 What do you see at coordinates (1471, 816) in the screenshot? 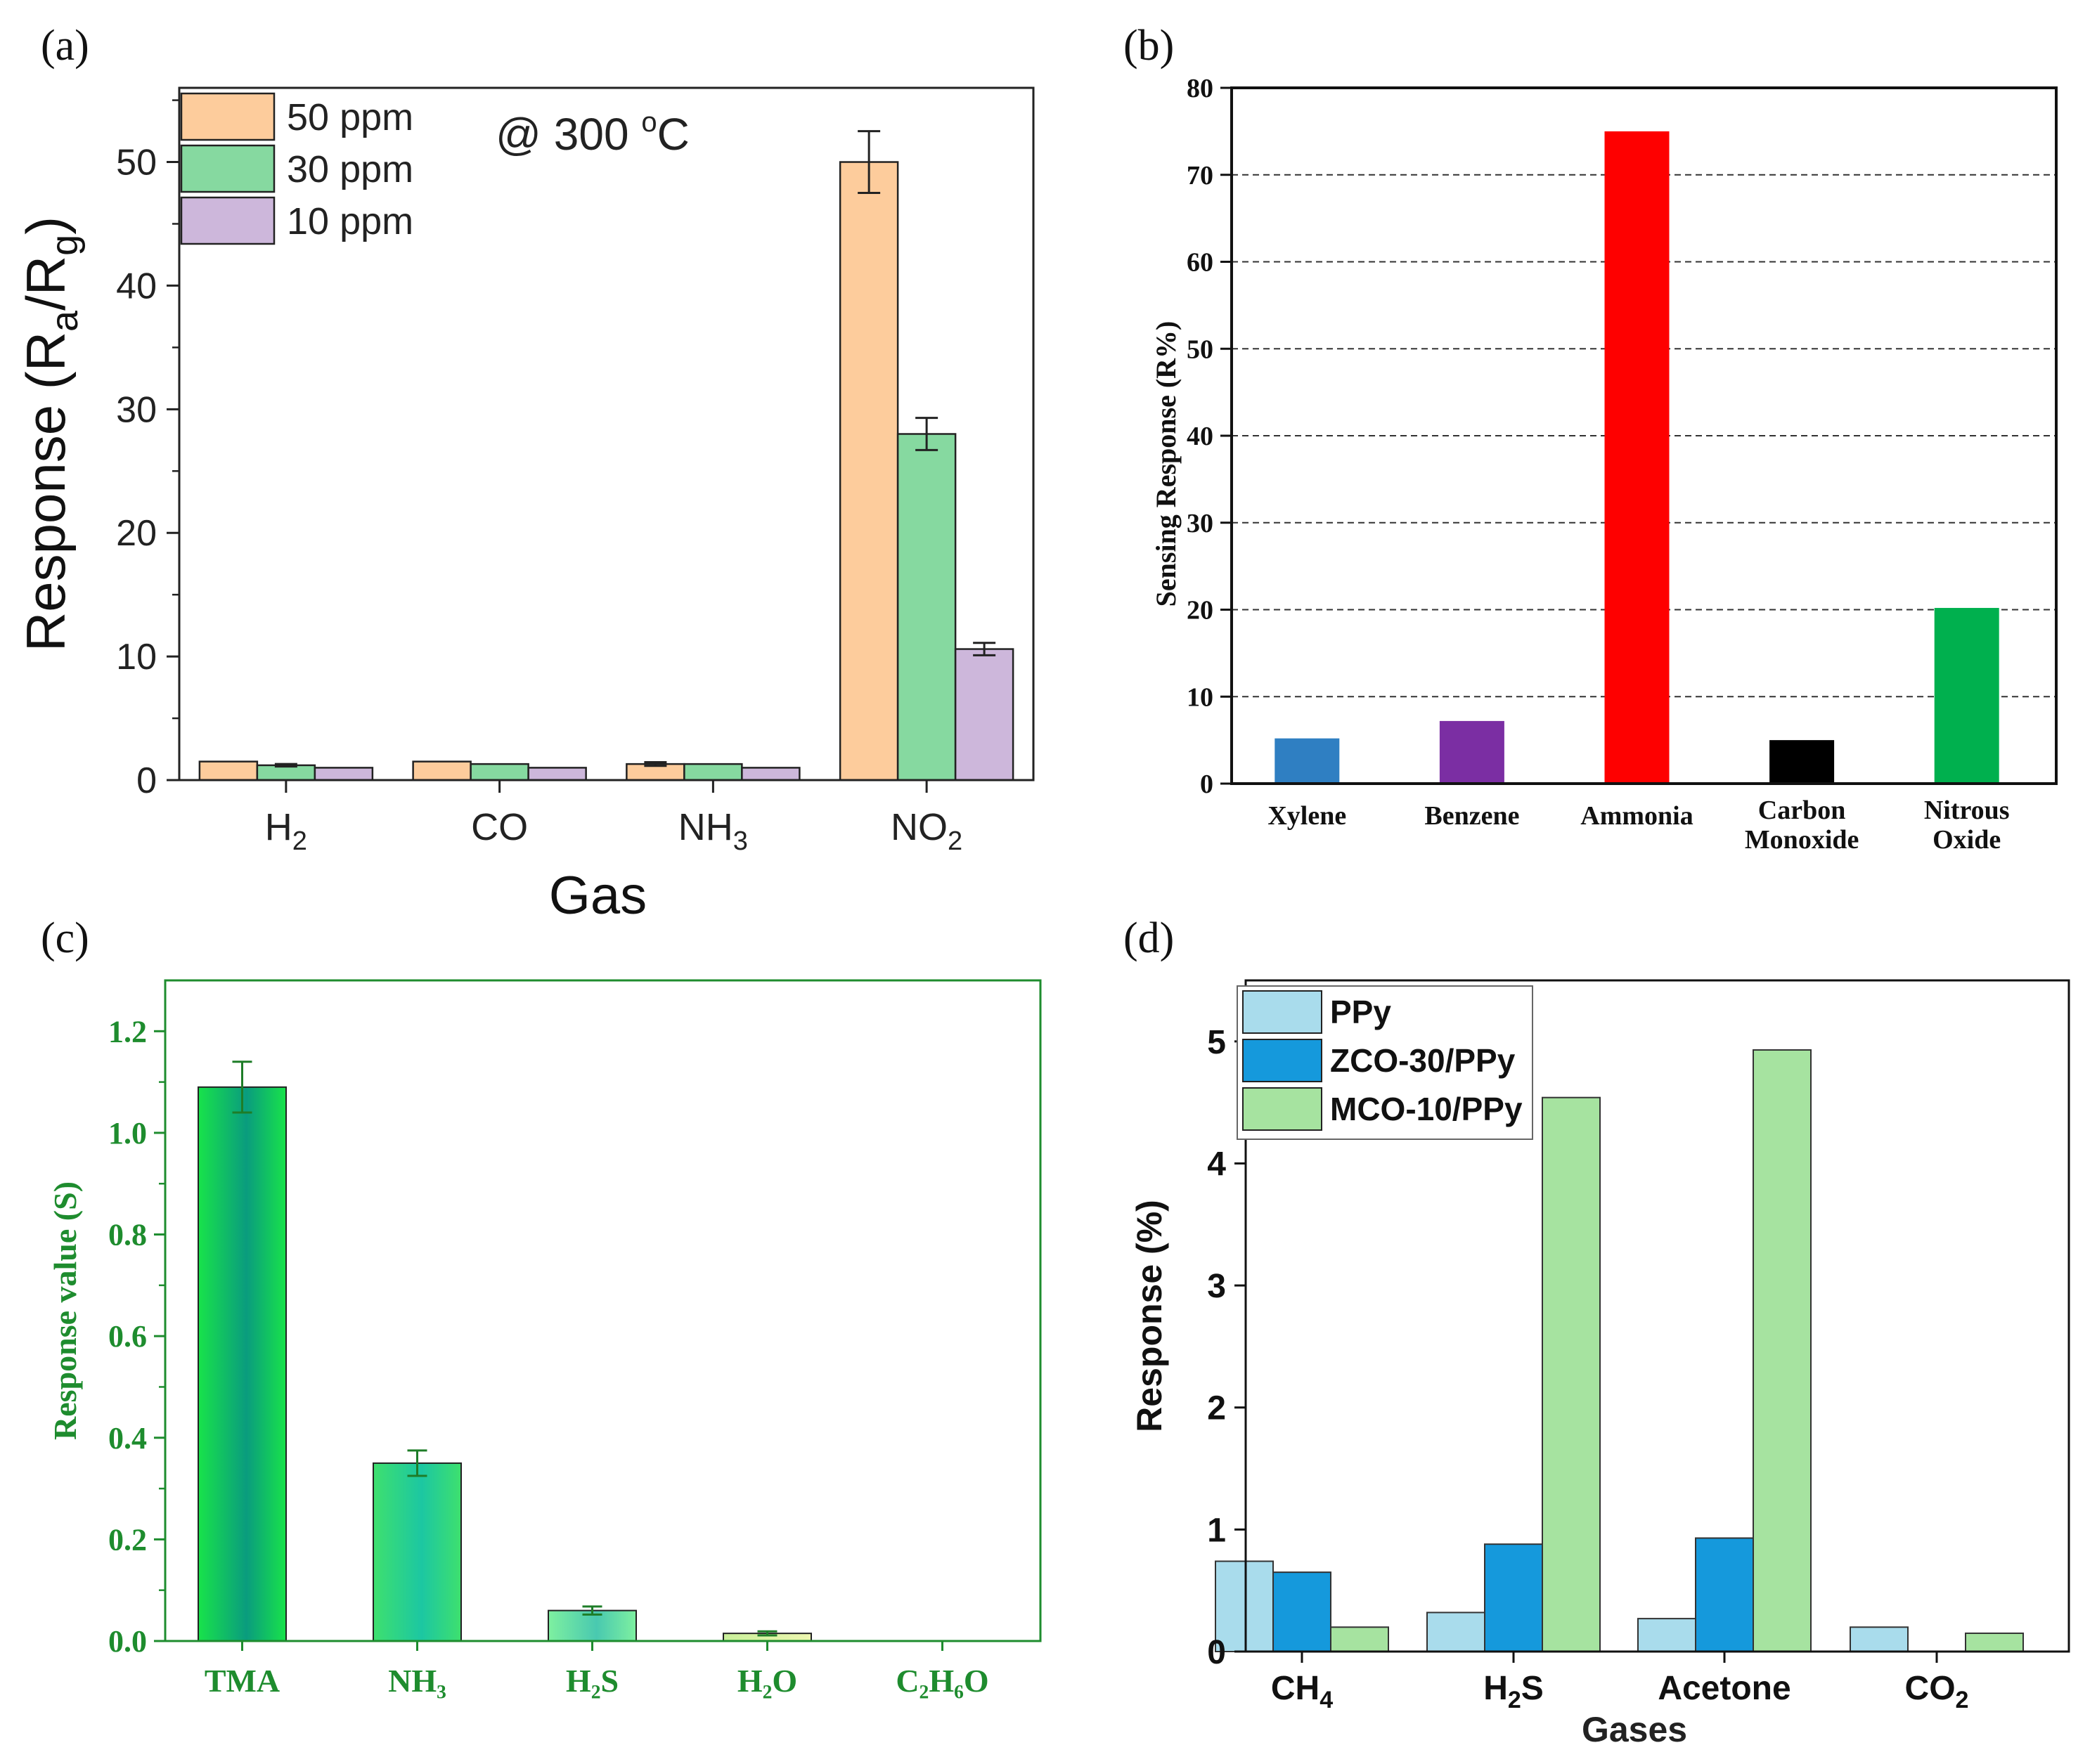
I see `x-tick-label-b-1: Benzene` at bounding box center [1471, 816].